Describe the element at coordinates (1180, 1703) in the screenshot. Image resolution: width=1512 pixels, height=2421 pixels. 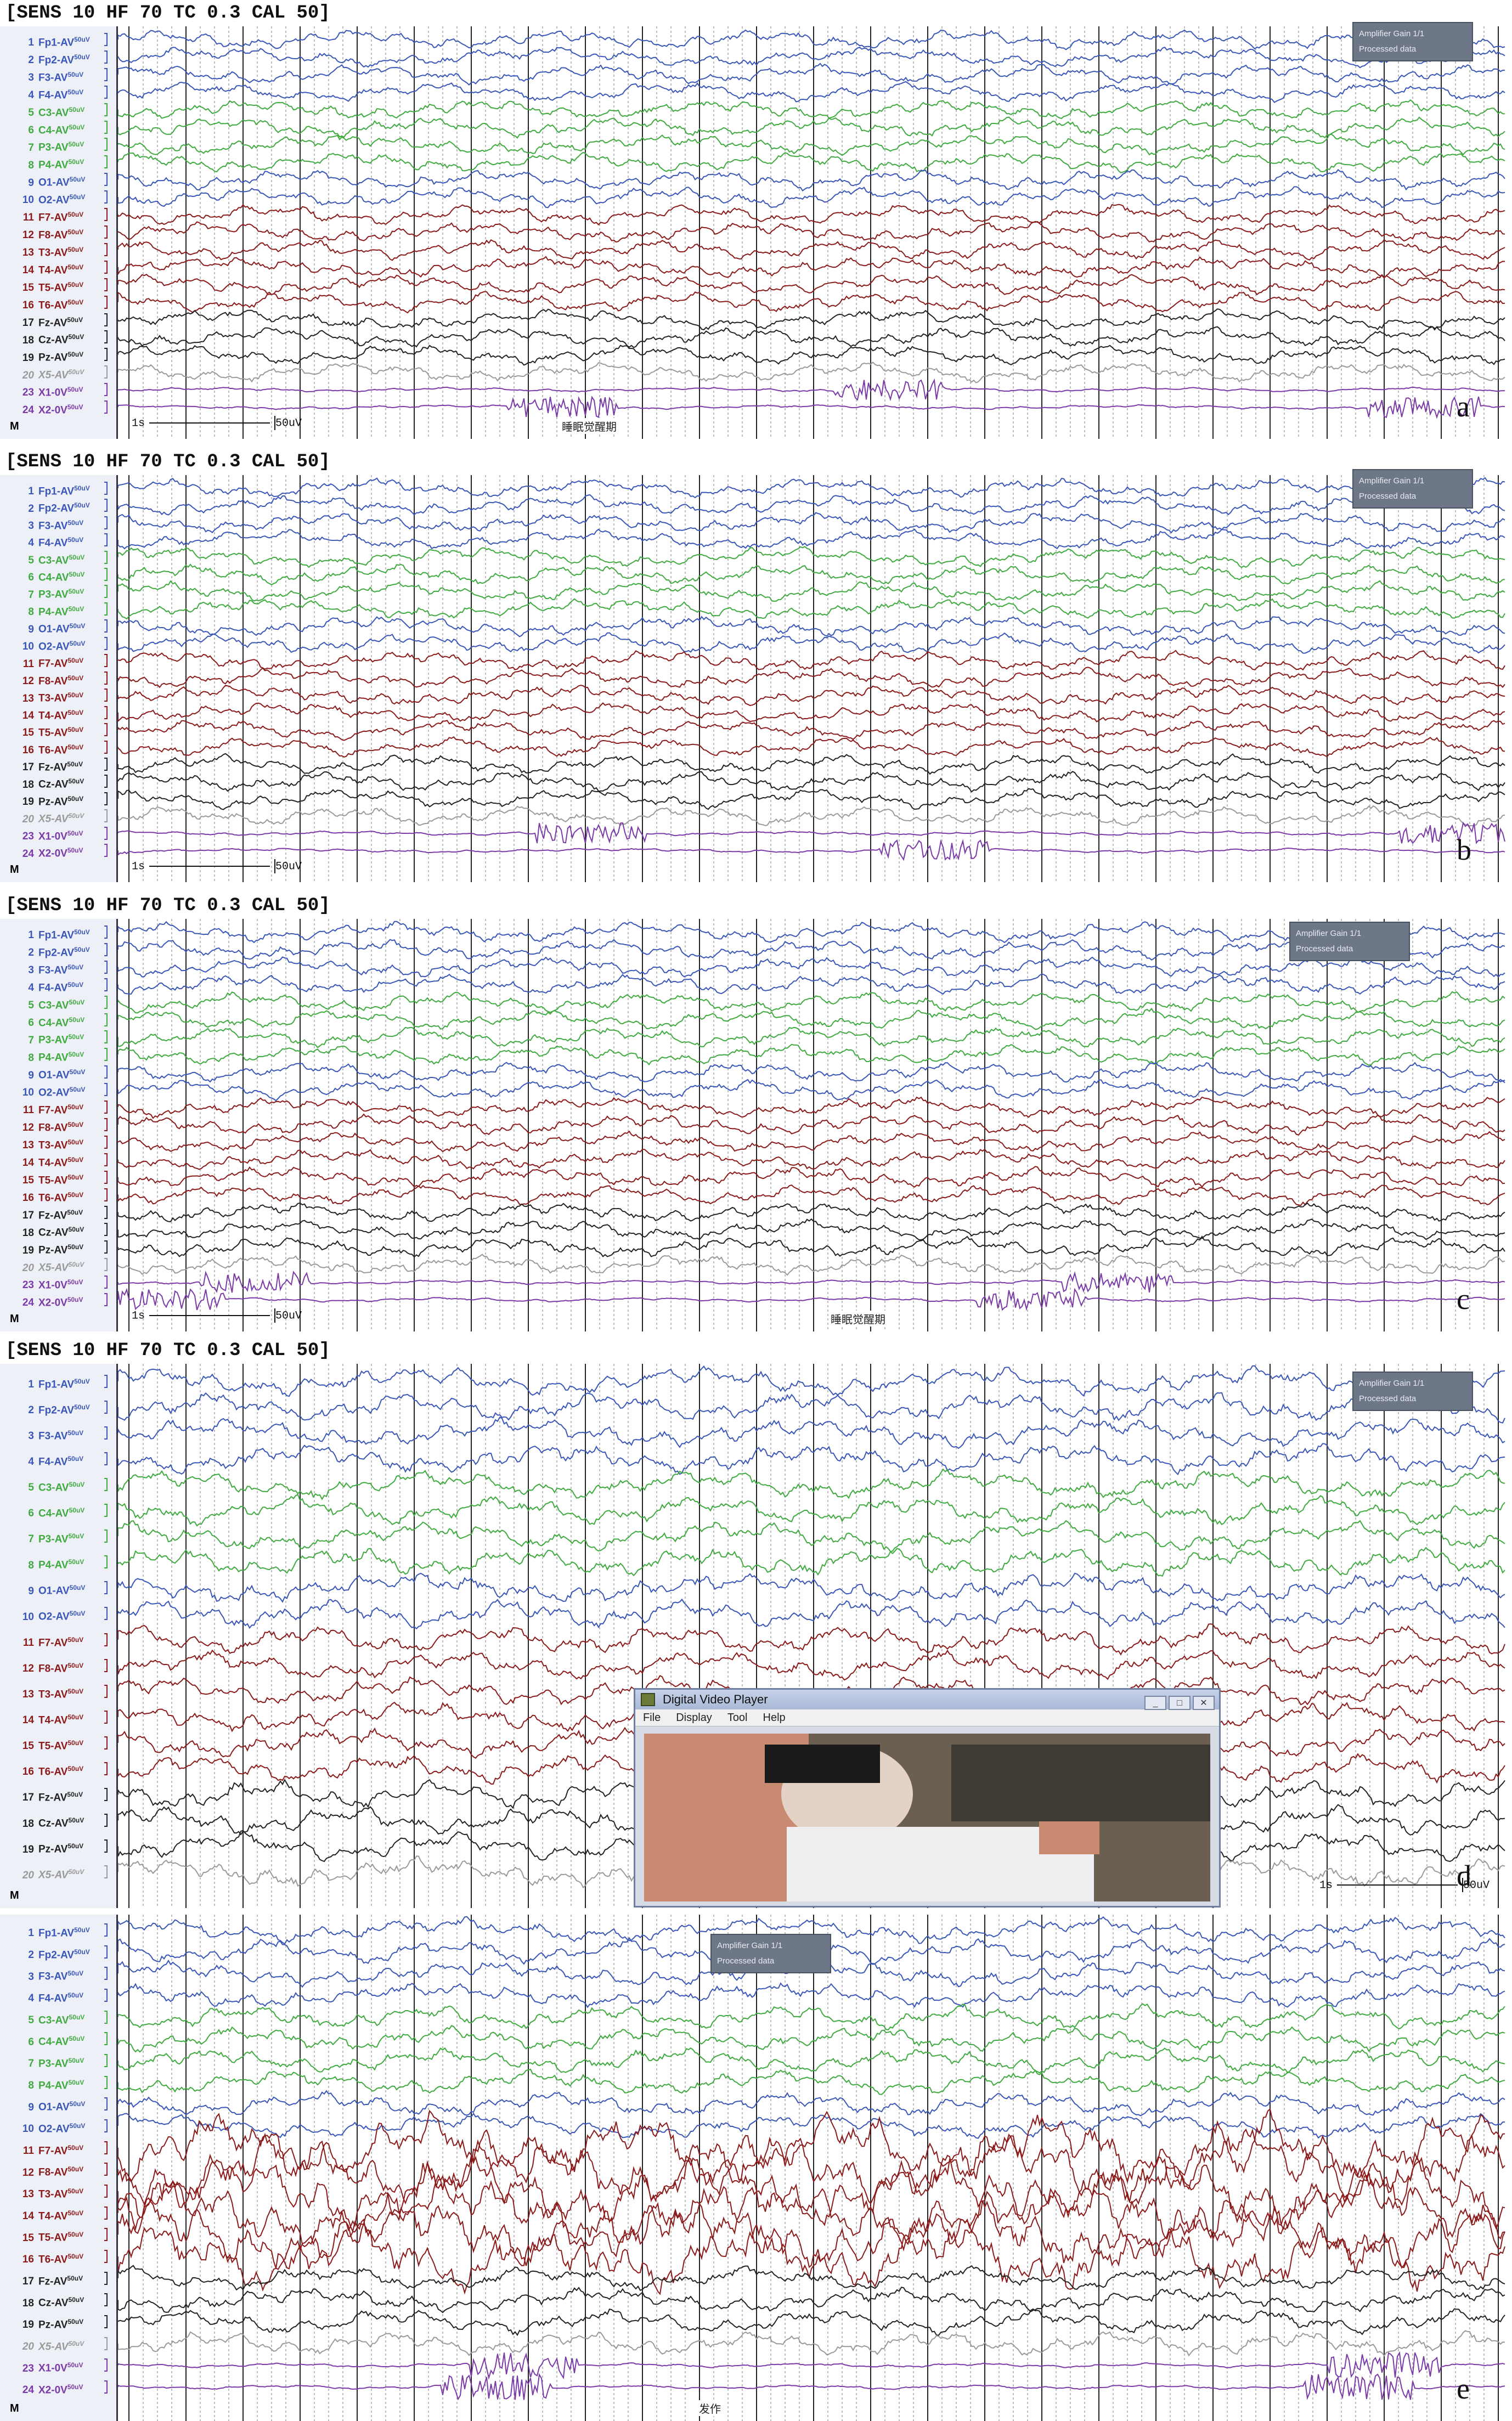
I see `maximize-button: □` at that location.